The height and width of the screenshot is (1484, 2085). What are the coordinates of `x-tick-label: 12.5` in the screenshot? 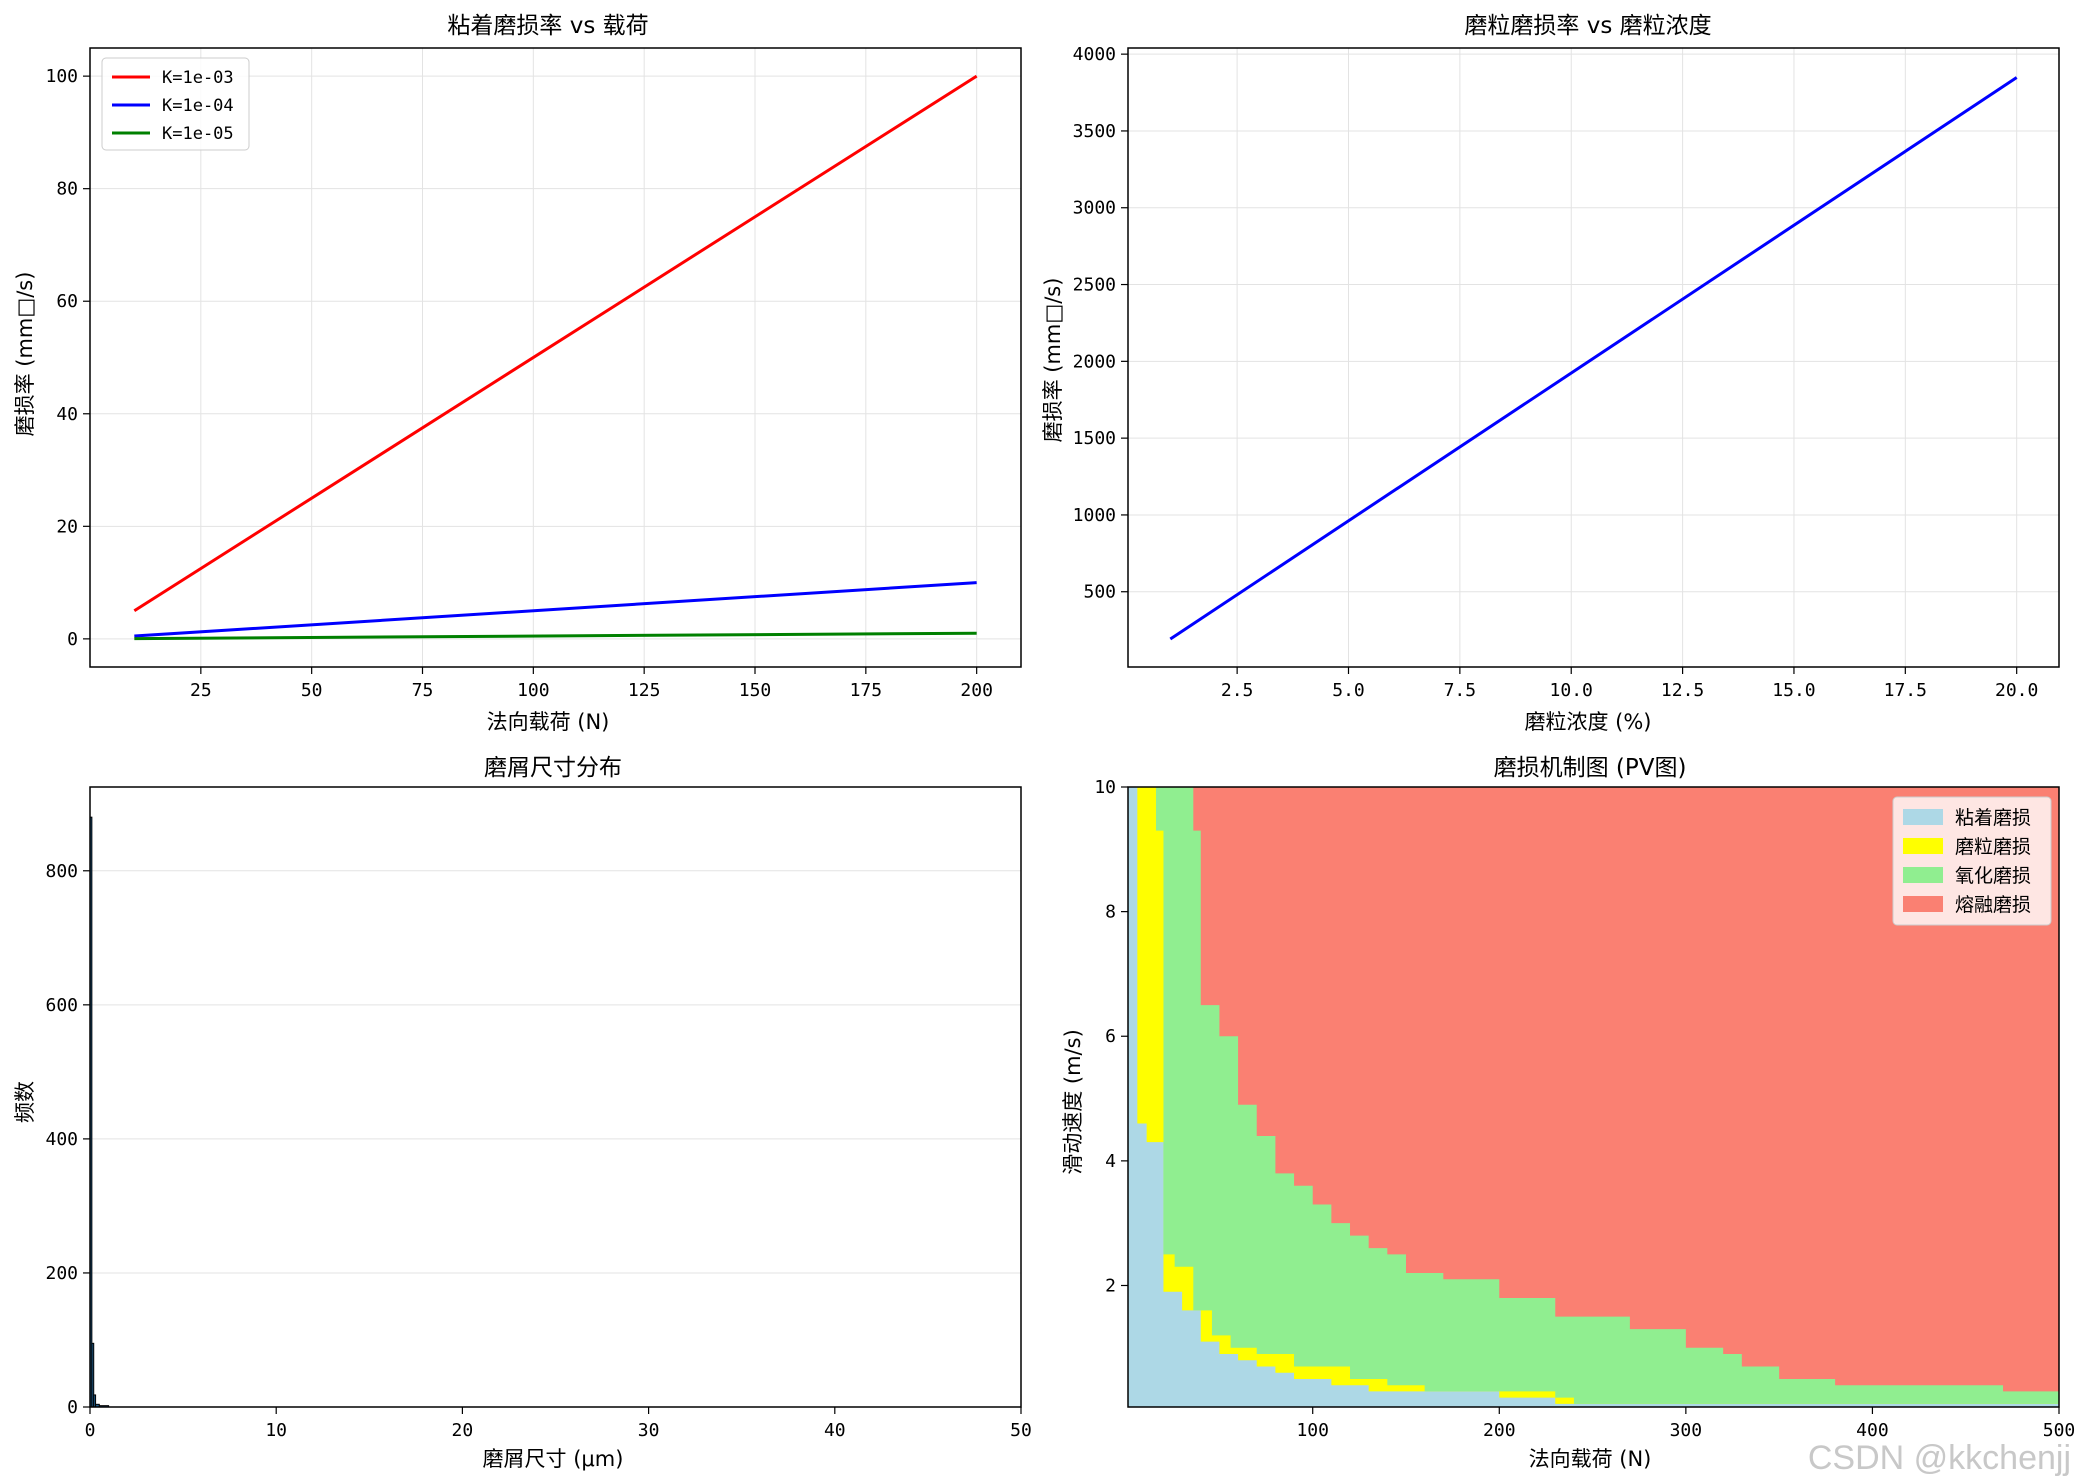 It's located at (1682, 690).